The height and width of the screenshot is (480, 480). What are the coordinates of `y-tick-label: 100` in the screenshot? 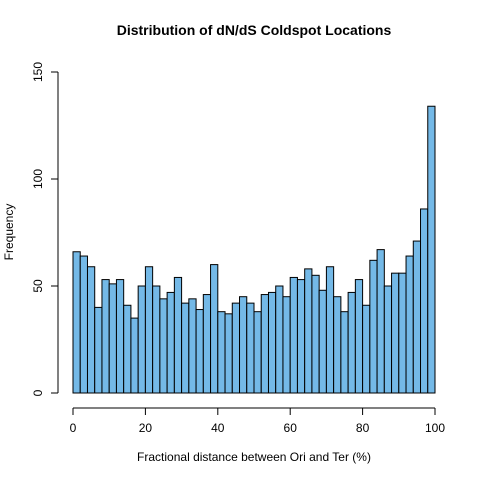 It's located at (38, 179).